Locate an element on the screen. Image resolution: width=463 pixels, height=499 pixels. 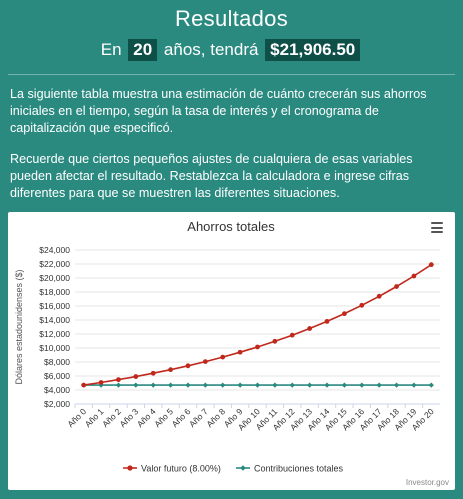
y-tick-label: $16,000 is located at coordinates (54, 306).